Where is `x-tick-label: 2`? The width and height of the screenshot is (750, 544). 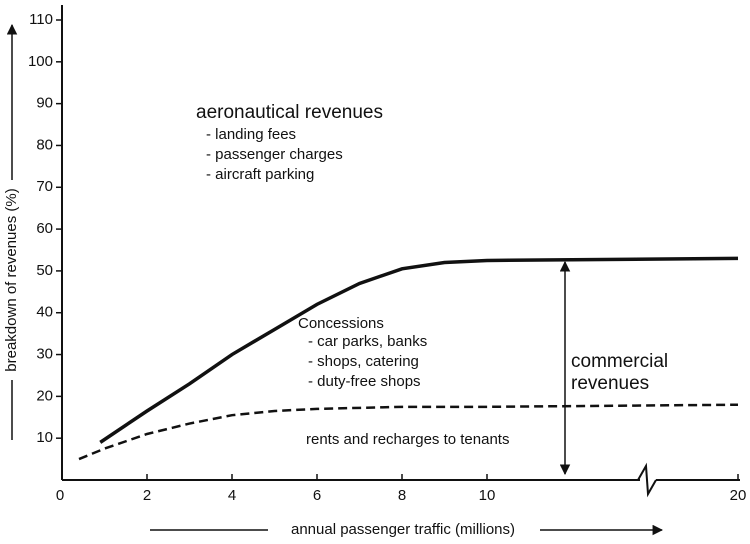 x-tick-label: 2 is located at coordinates (147, 495).